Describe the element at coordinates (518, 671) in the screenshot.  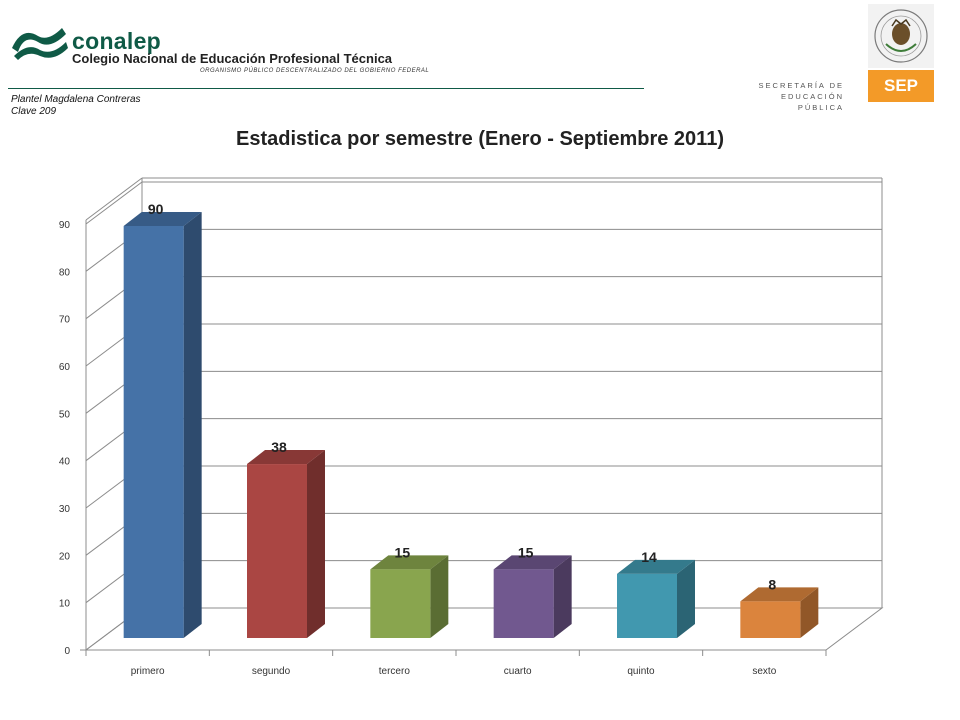
I see `x-tick-label-cuarto: cuarto` at that location.